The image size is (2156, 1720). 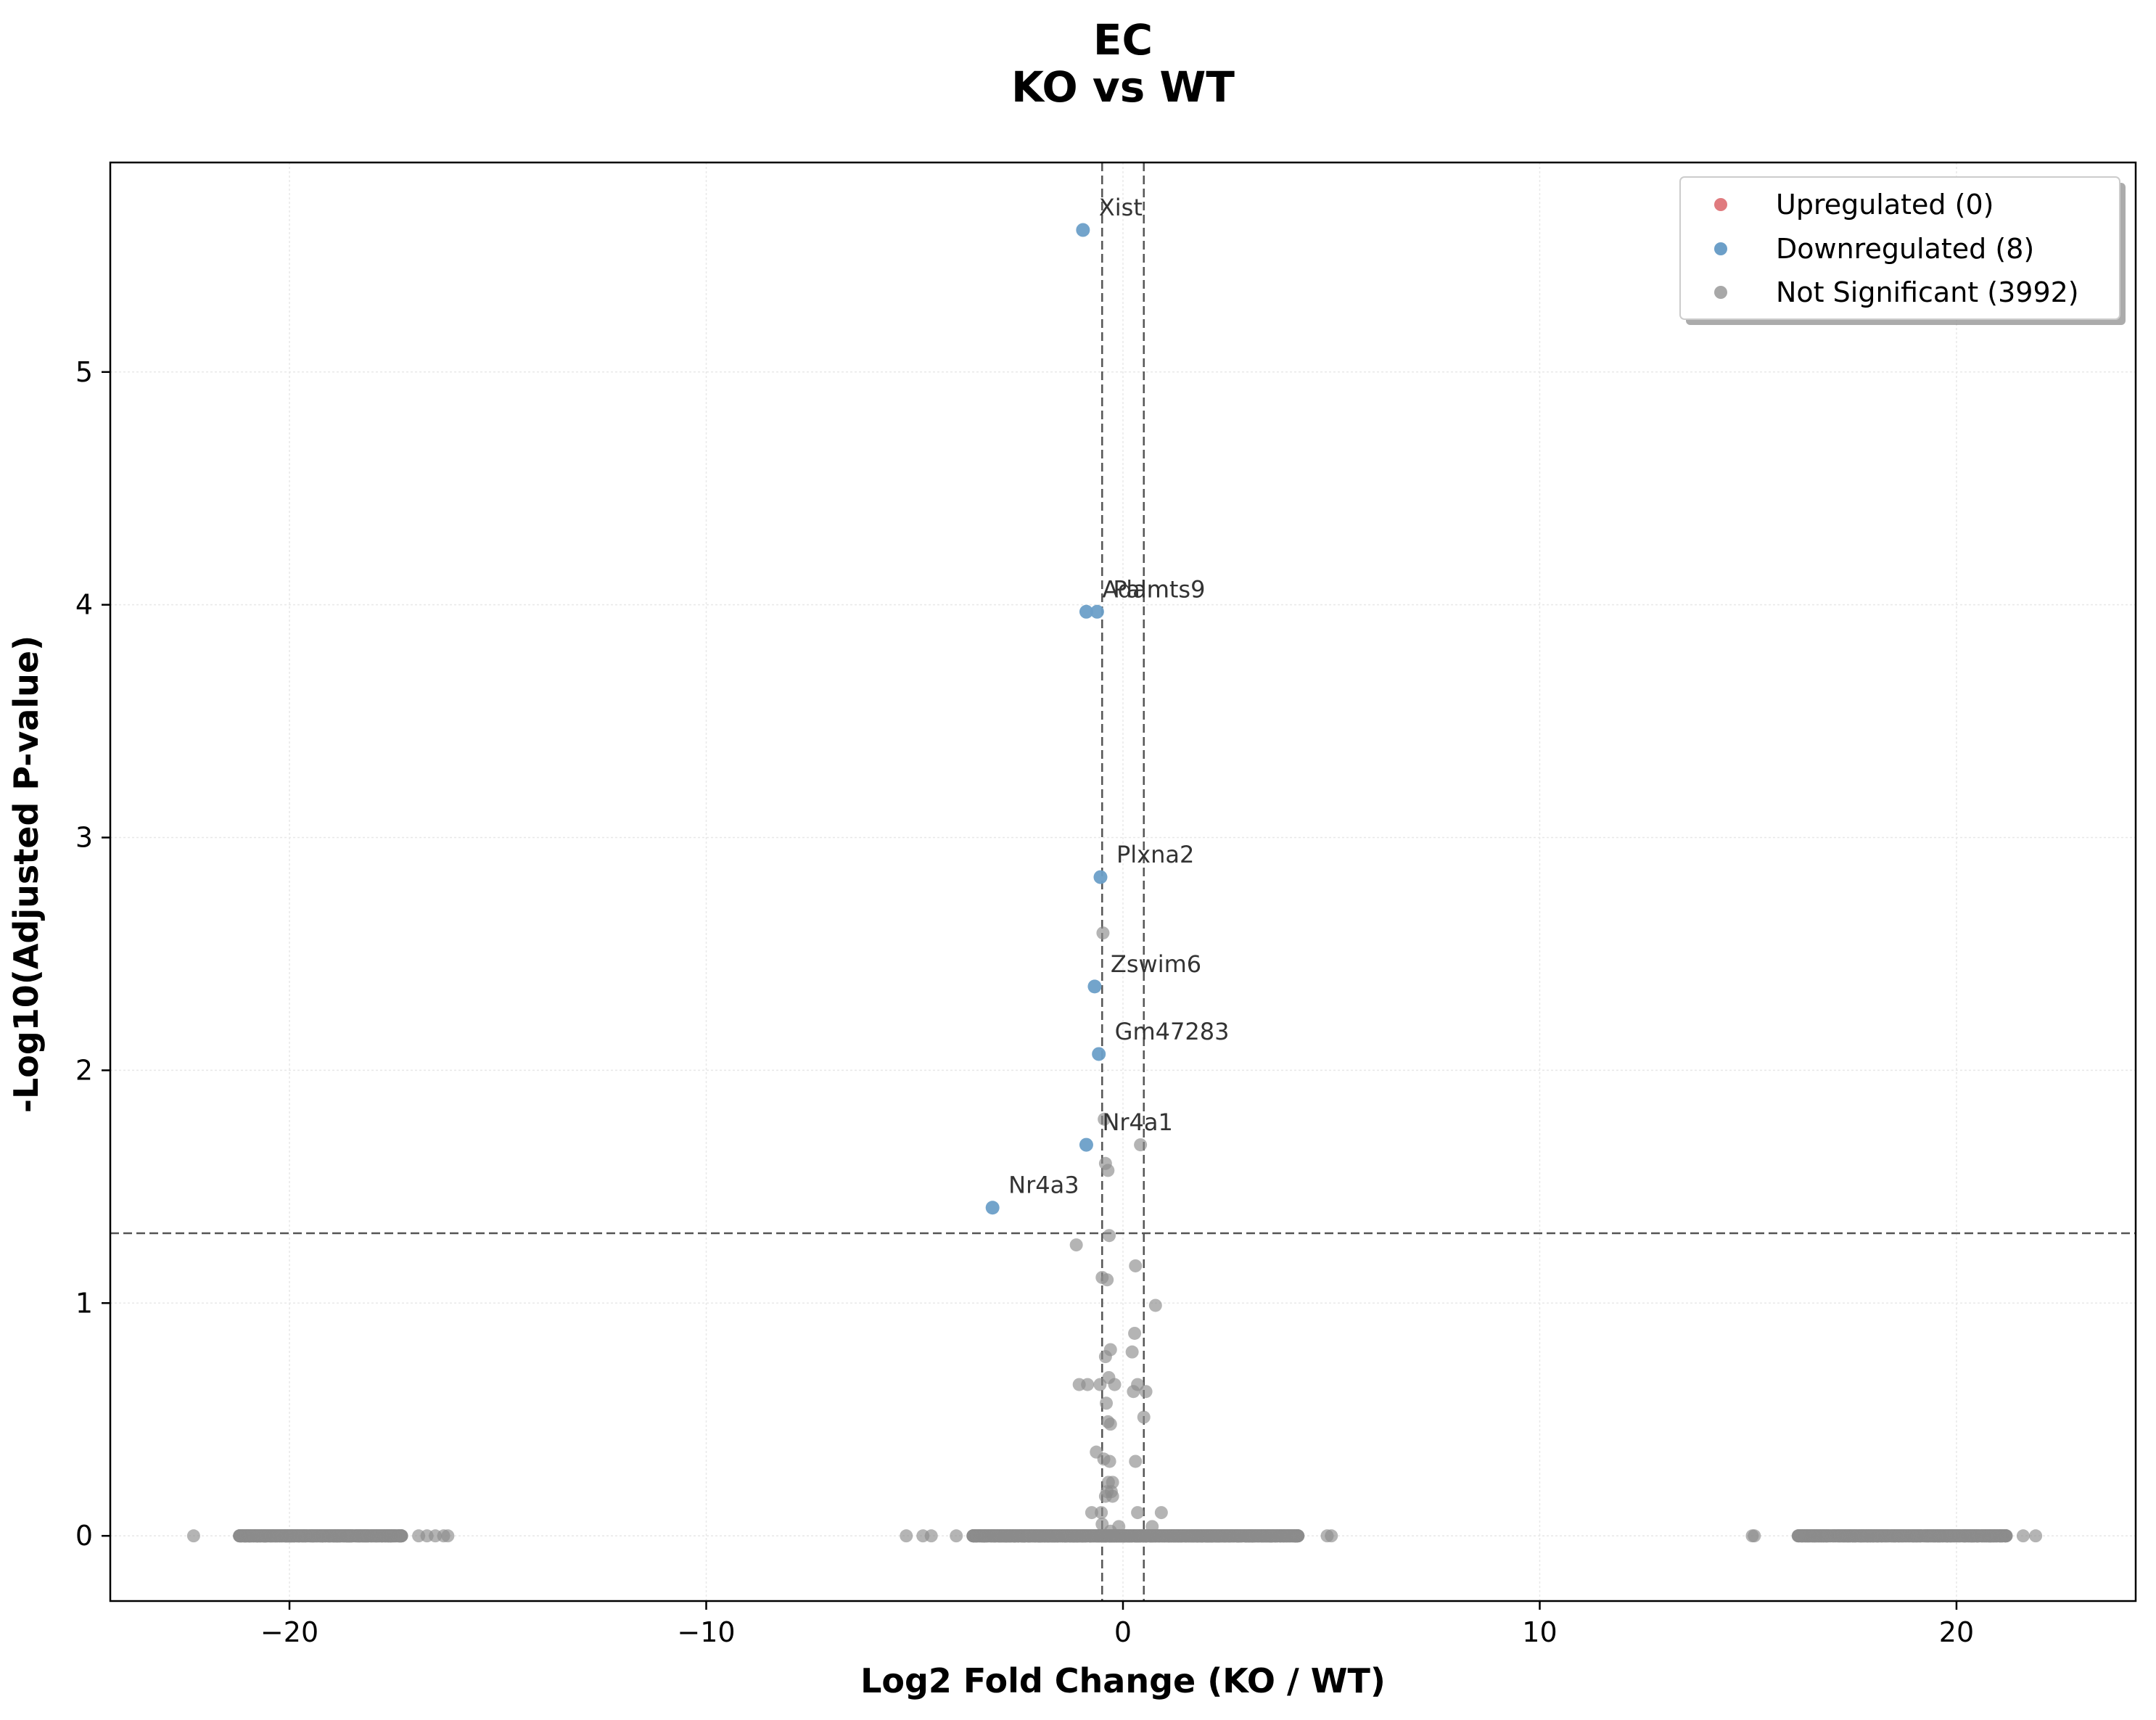 I want to click on y-tick-label: 5, so click(x=84, y=372).